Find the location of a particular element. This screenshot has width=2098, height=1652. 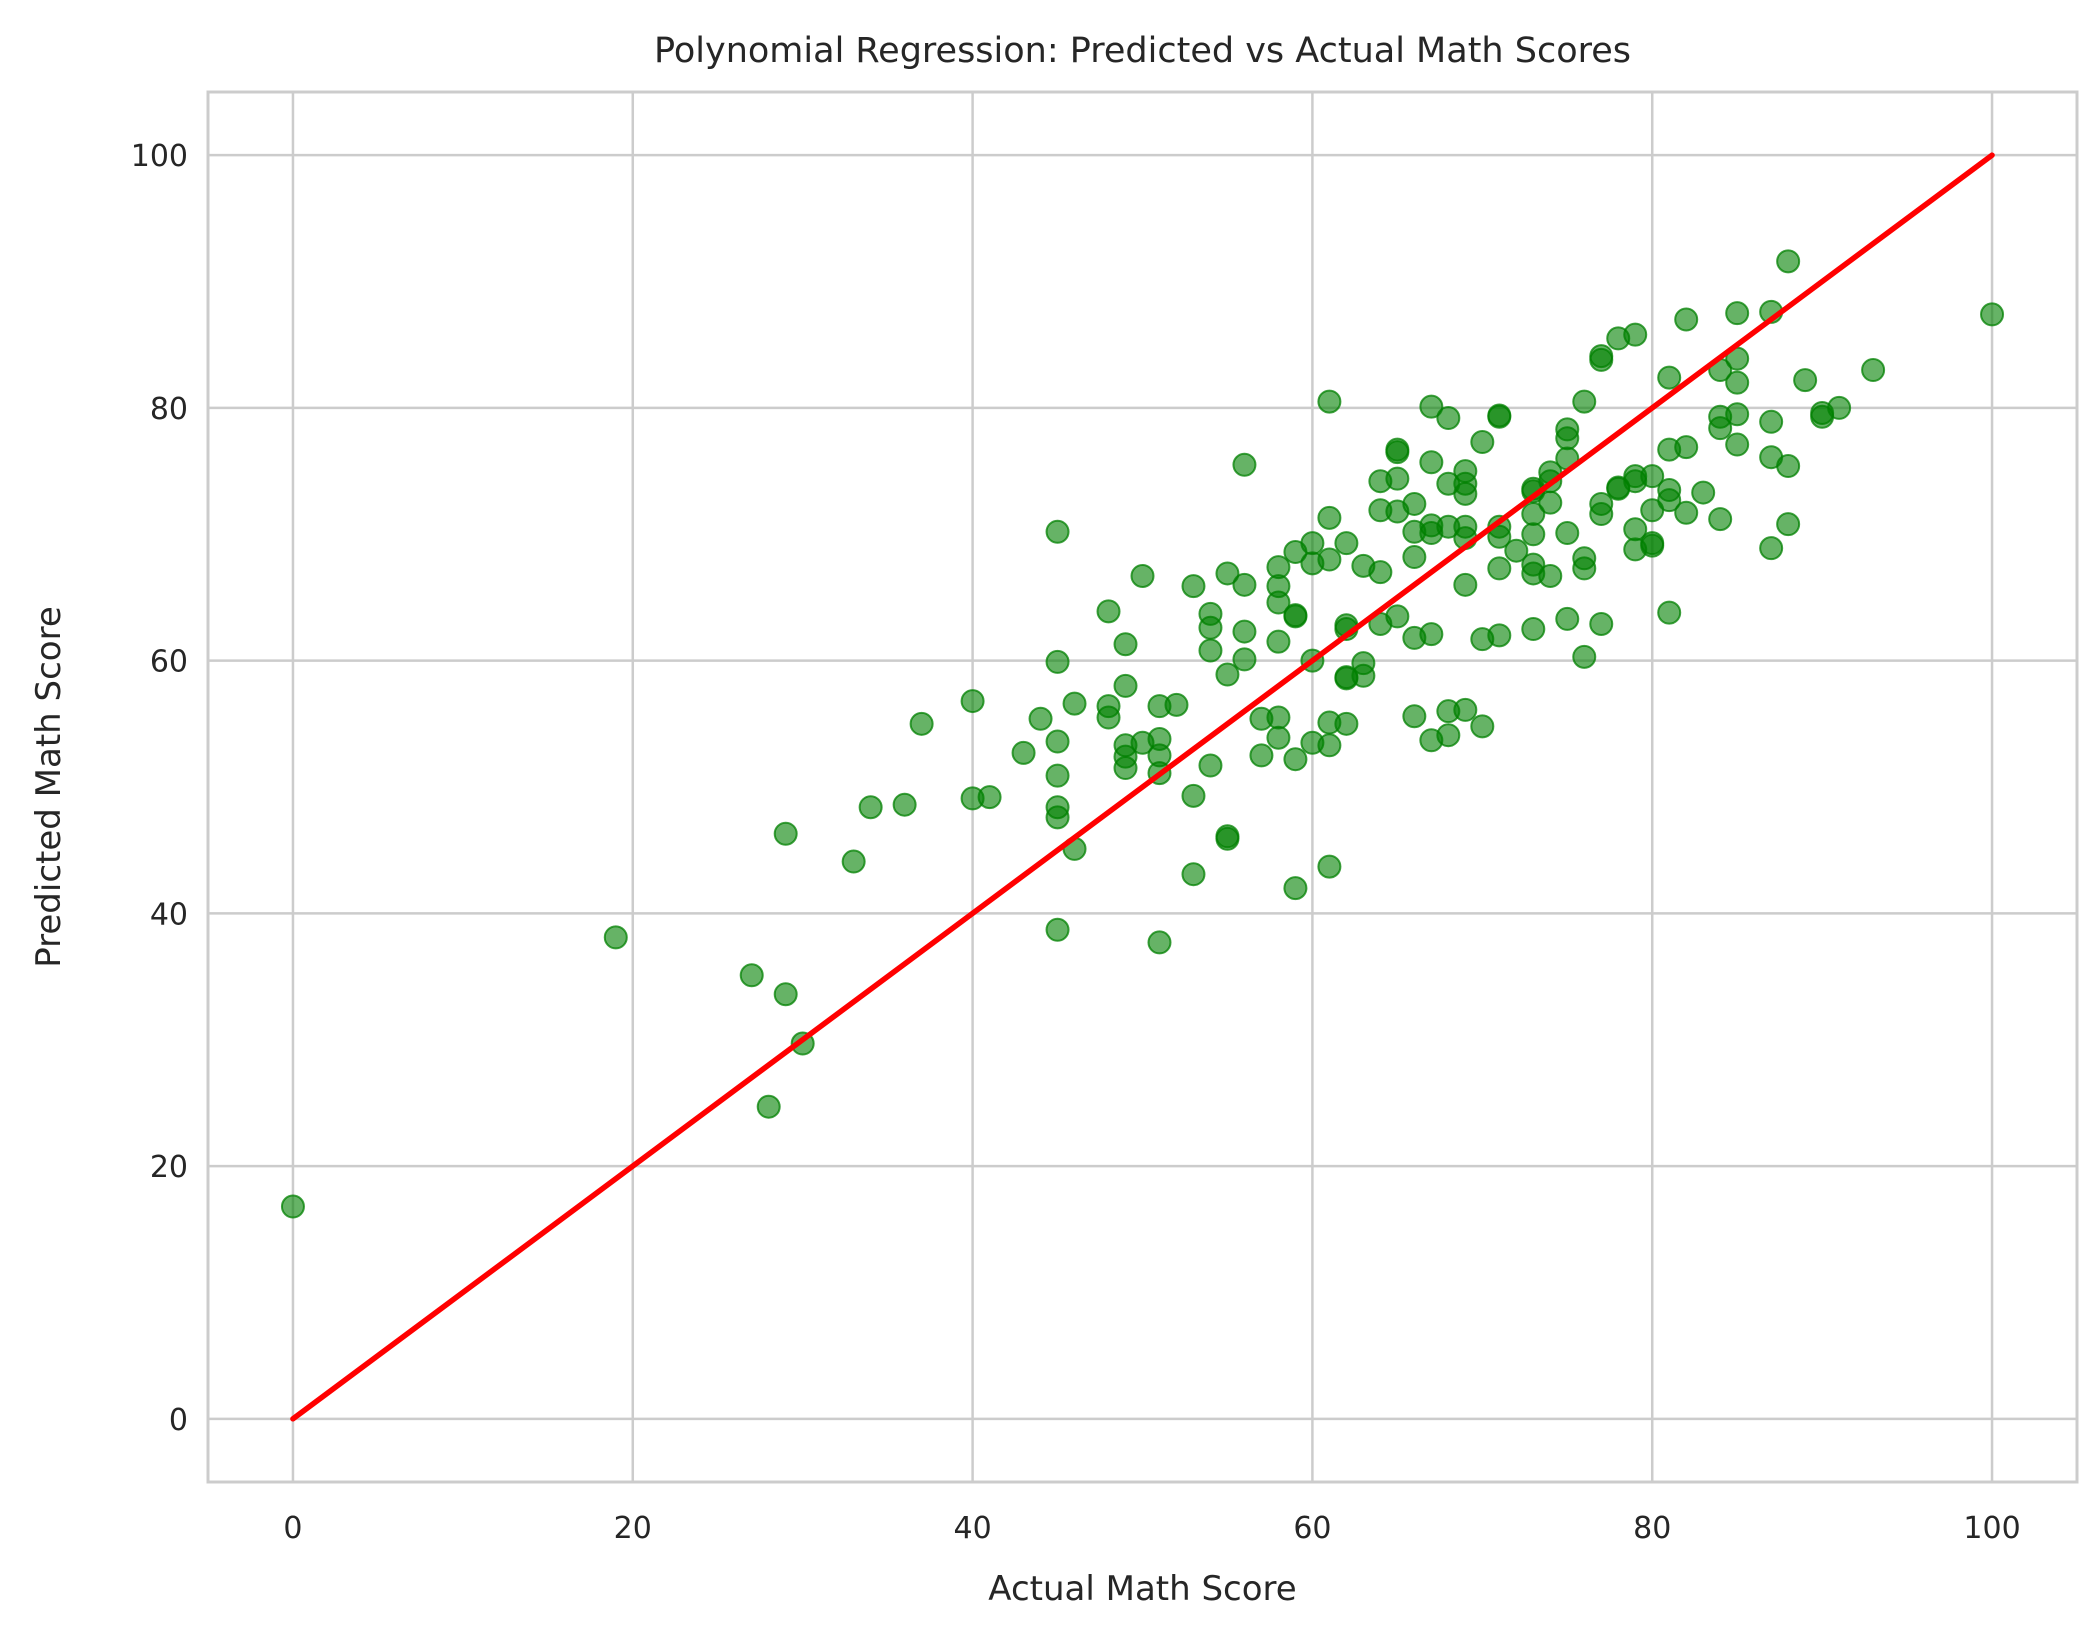

x-tick-label: 80 is located at coordinates (1652, 1528).